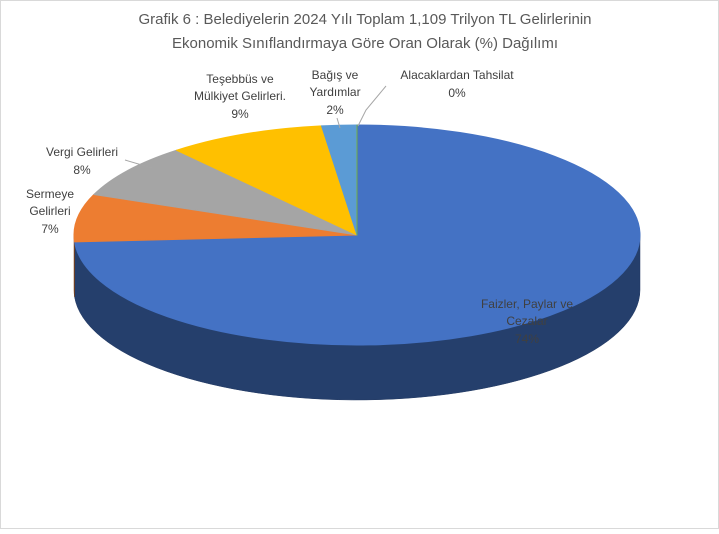 The width and height of the screenshot is (719, 534). I want to click on category-label: Teşebbüs ve, so click(240, 79).